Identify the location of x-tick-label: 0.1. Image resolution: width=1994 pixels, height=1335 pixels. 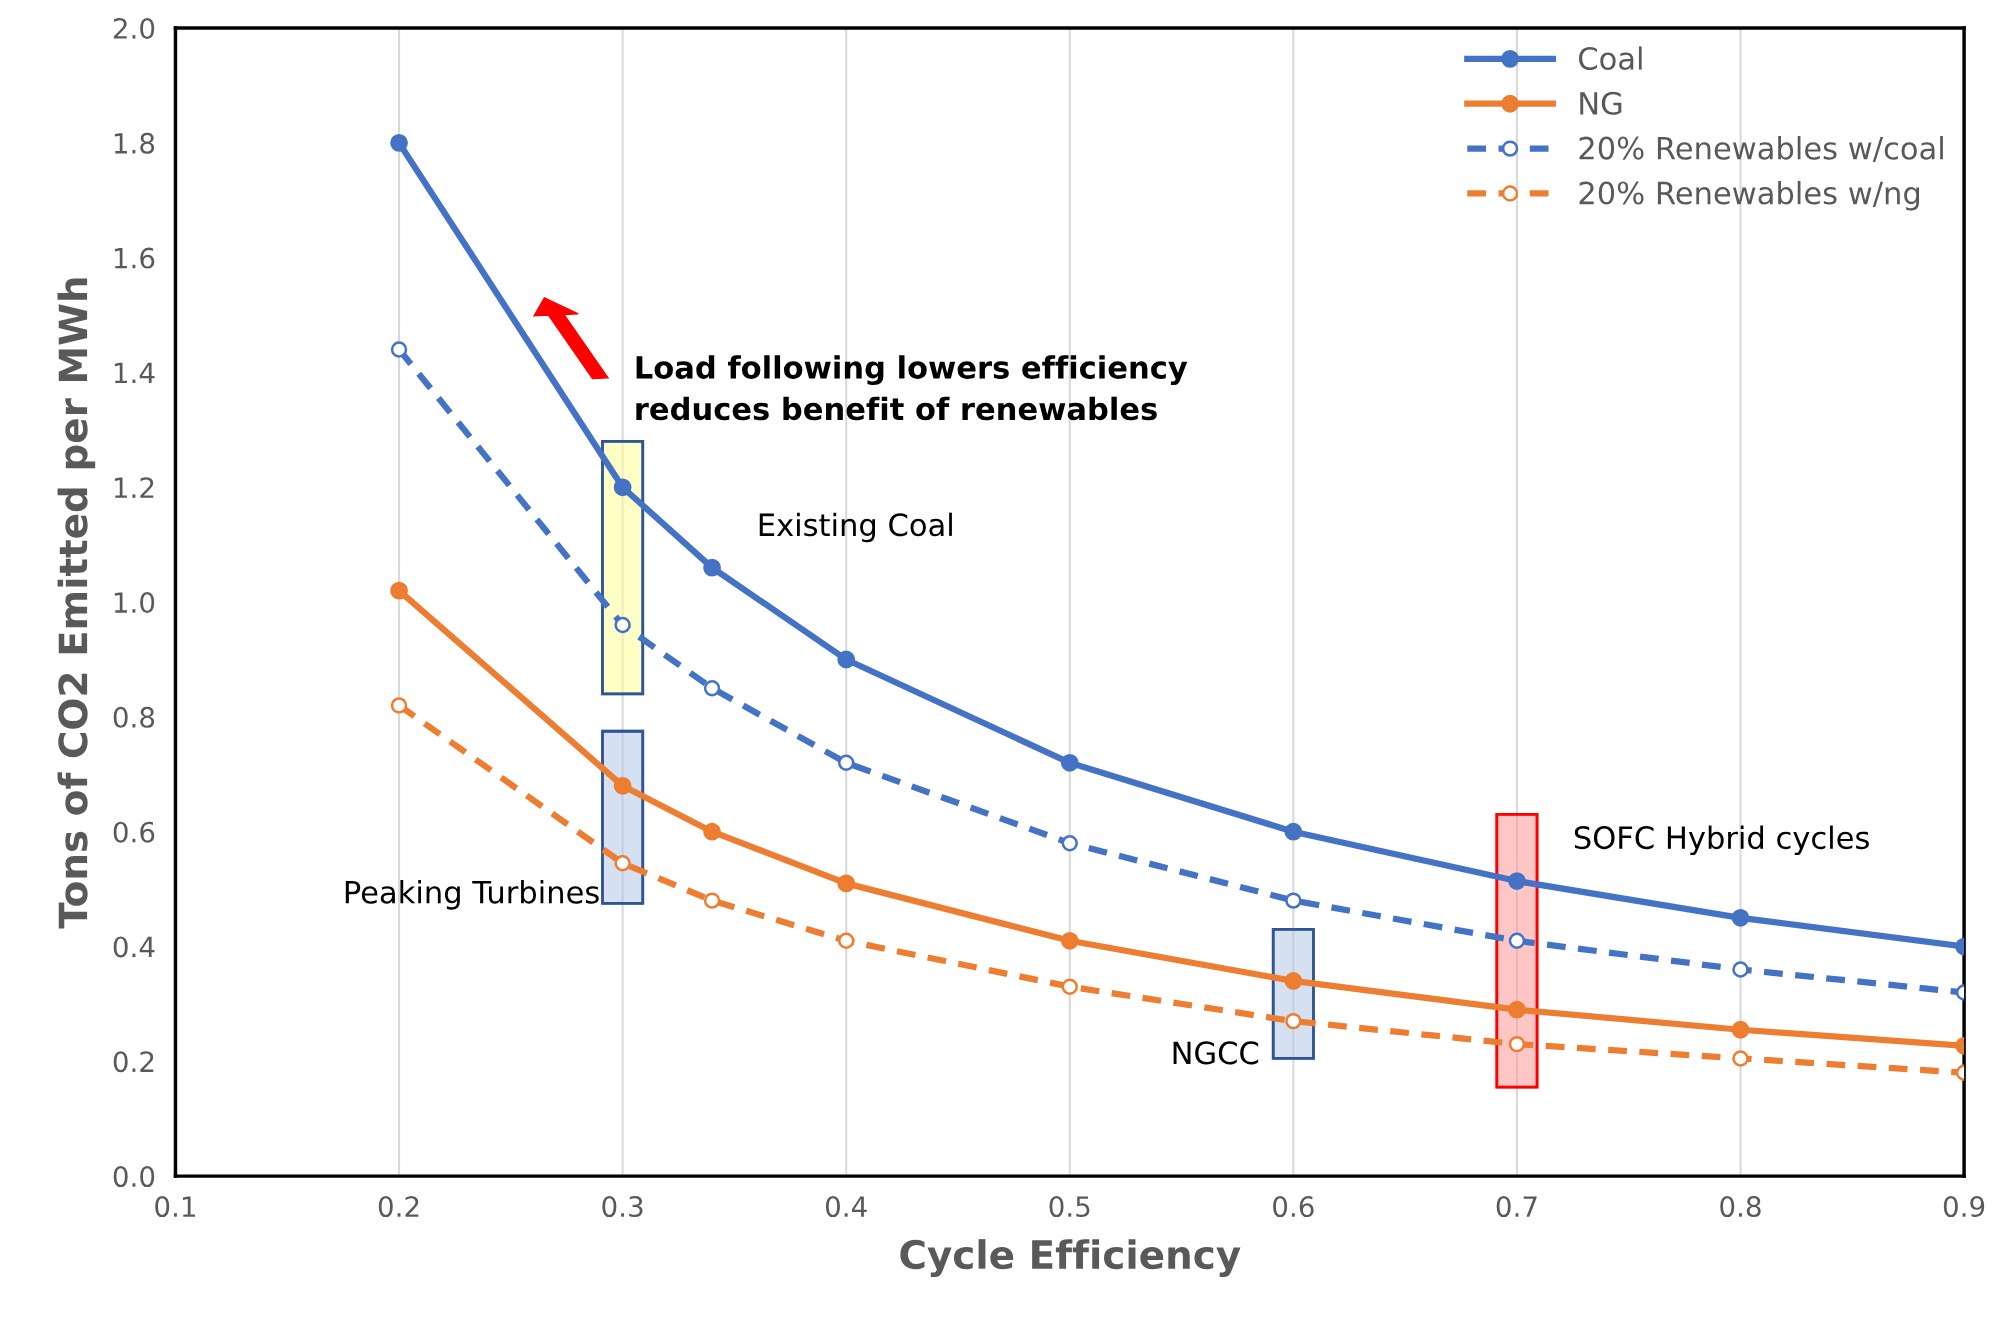
(175, 1207).